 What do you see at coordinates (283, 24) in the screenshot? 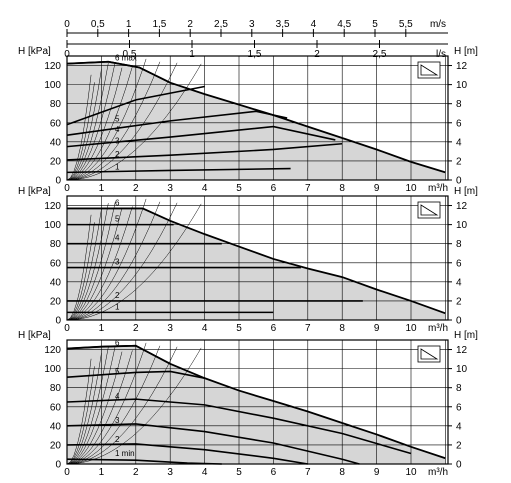
I see `ms-tick-label: 3,5` at bounding box center [283, 24].